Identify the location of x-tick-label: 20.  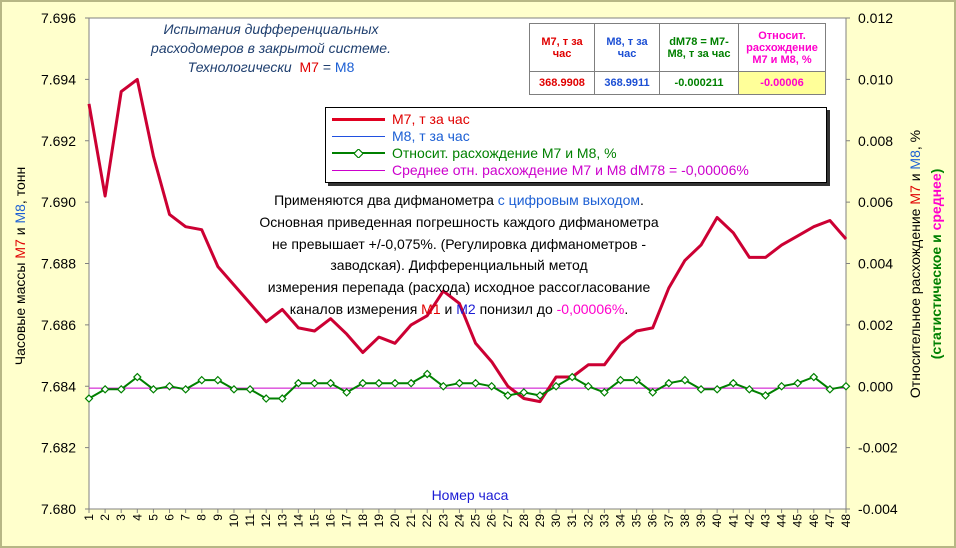
(395, 521).